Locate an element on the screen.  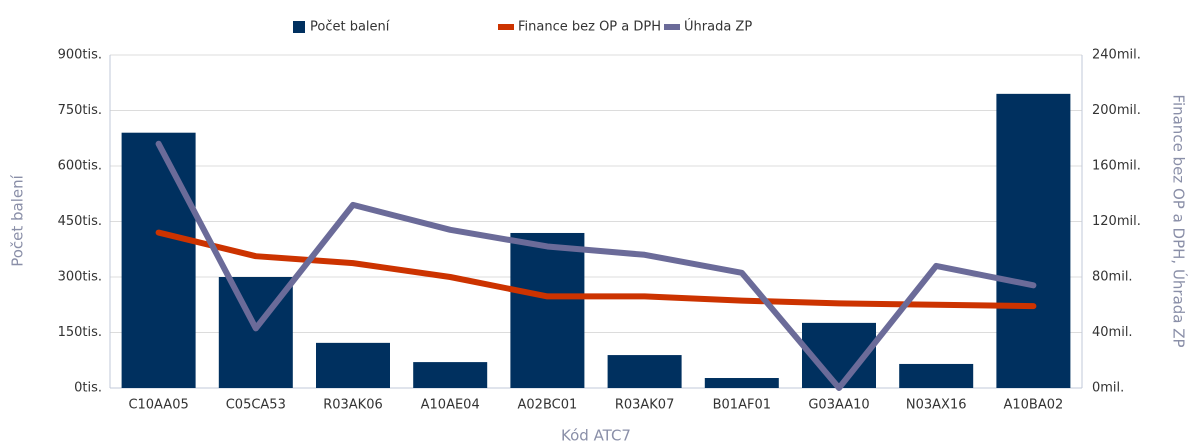
y2-tick-label: 0mil. is located at coordinates (1108, 388).